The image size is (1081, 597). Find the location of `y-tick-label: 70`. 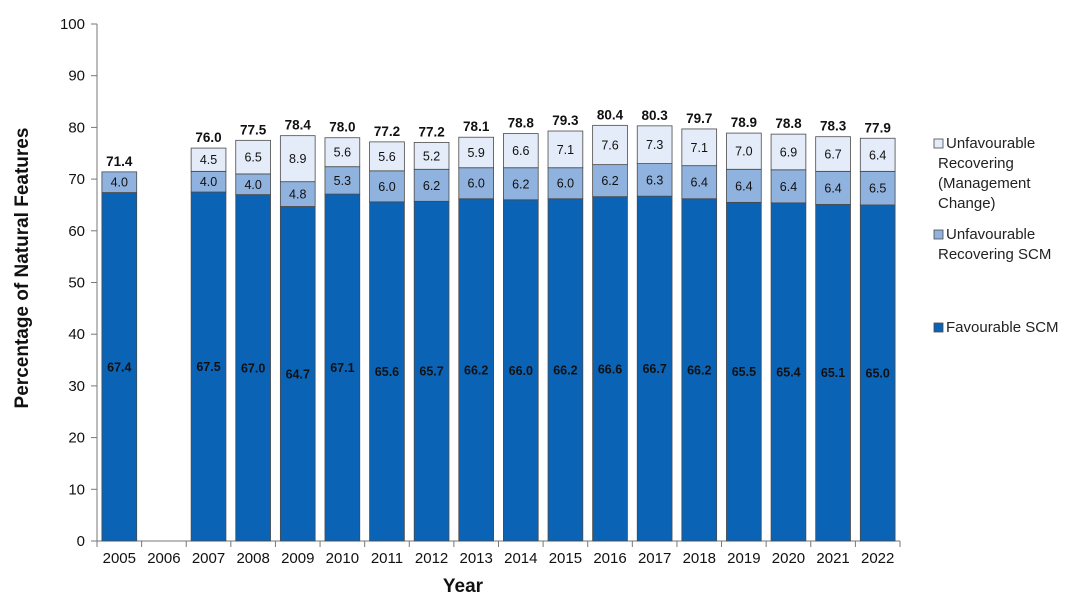

y-tick-label: 70 is located at coordinates (76, 179).